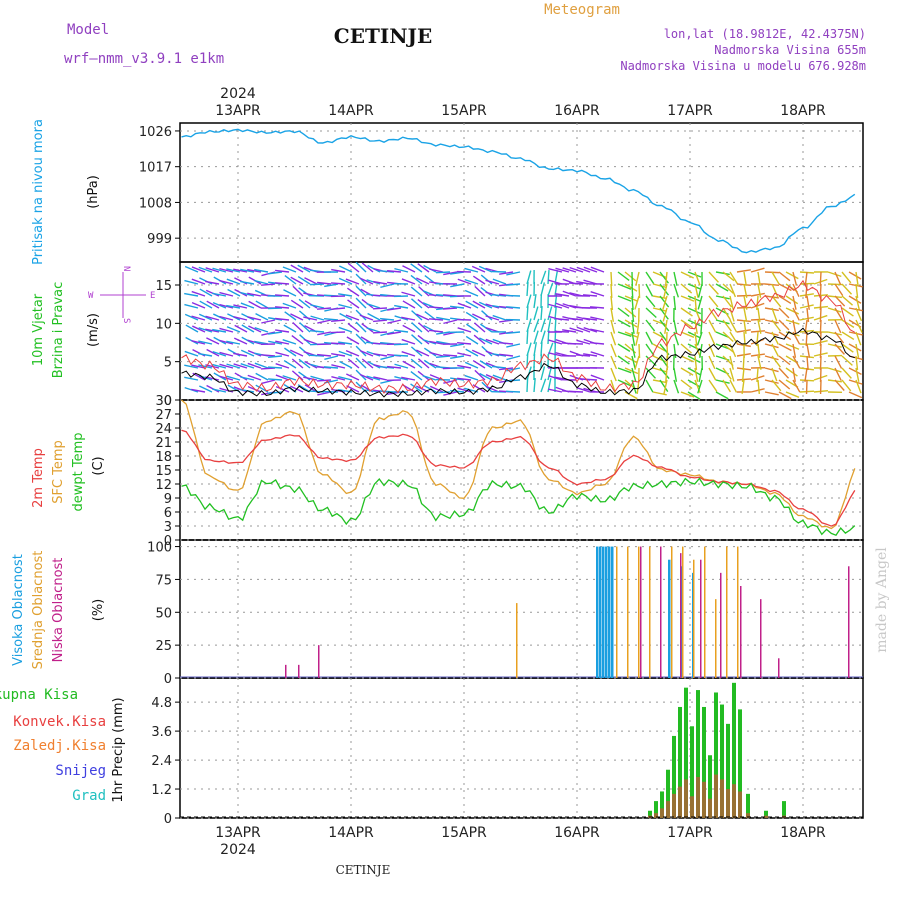 The width and height of the screenshot is (900, 900). What do you see at coordinates (168, 819) in the screenshot?
I see `tick-label: 0` at bounding box center [168, 819].